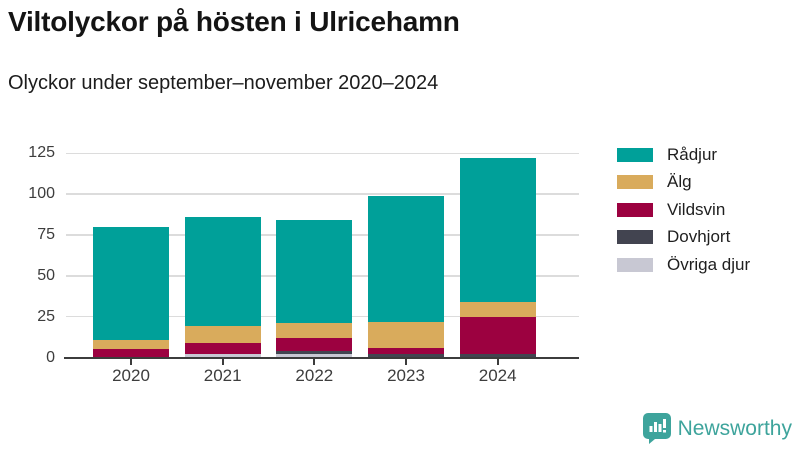  I want to click on legend-label: Dovhjort, so click(699, 236).